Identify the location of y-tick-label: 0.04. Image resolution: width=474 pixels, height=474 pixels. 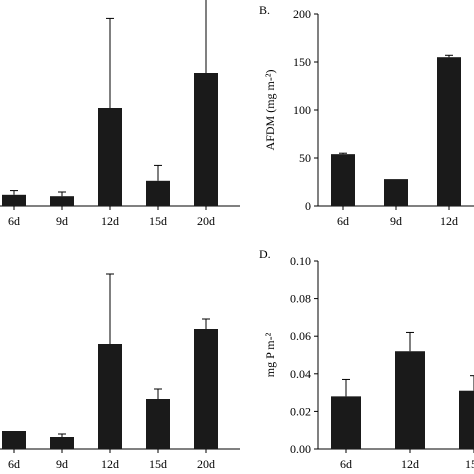
(300, 374).